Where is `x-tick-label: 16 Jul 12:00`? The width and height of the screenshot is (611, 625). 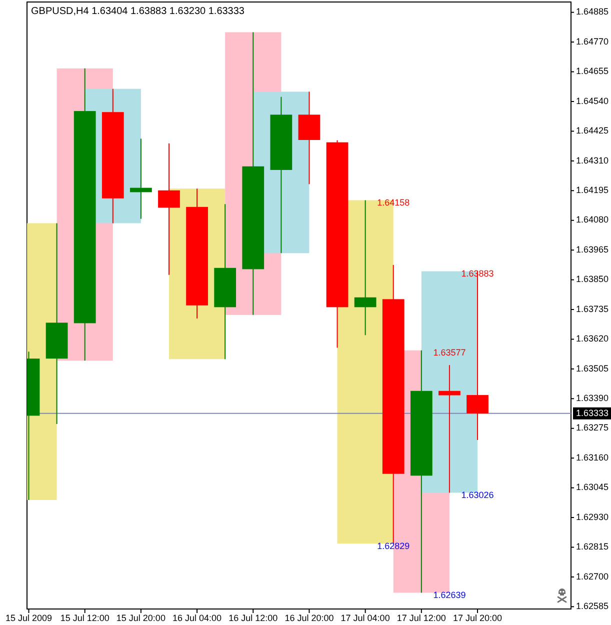 x-tick-label: 16 Jul 12:00 is located at coordinates (253, 618).